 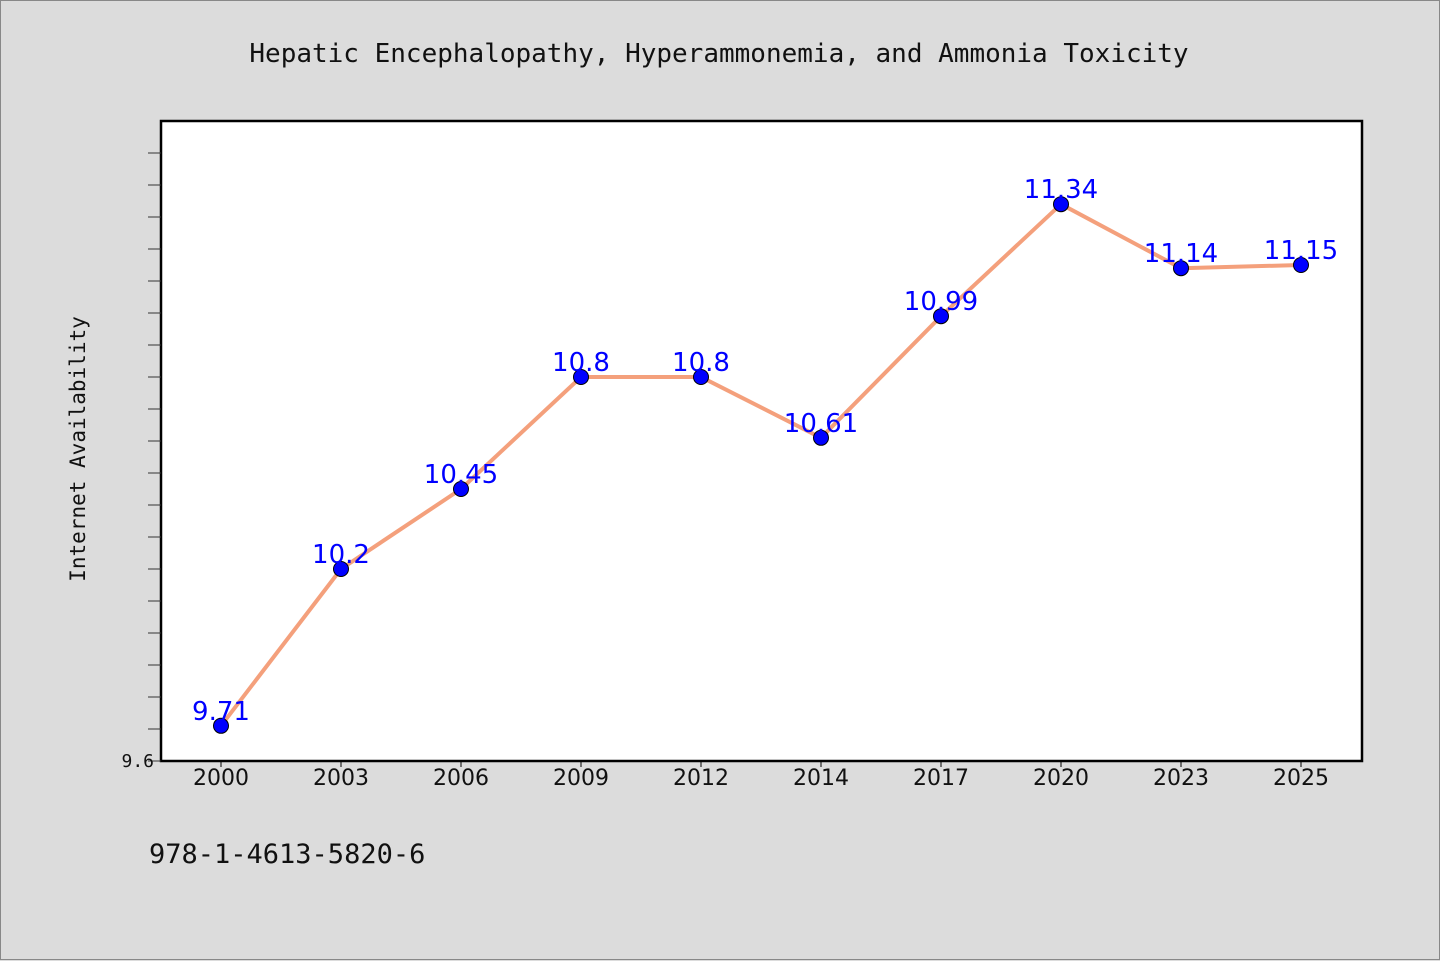 What do you see at coordinates (341, 778) in the screenshot?
I see `x-tick-label: 2003` at bounding box center [341, 778].